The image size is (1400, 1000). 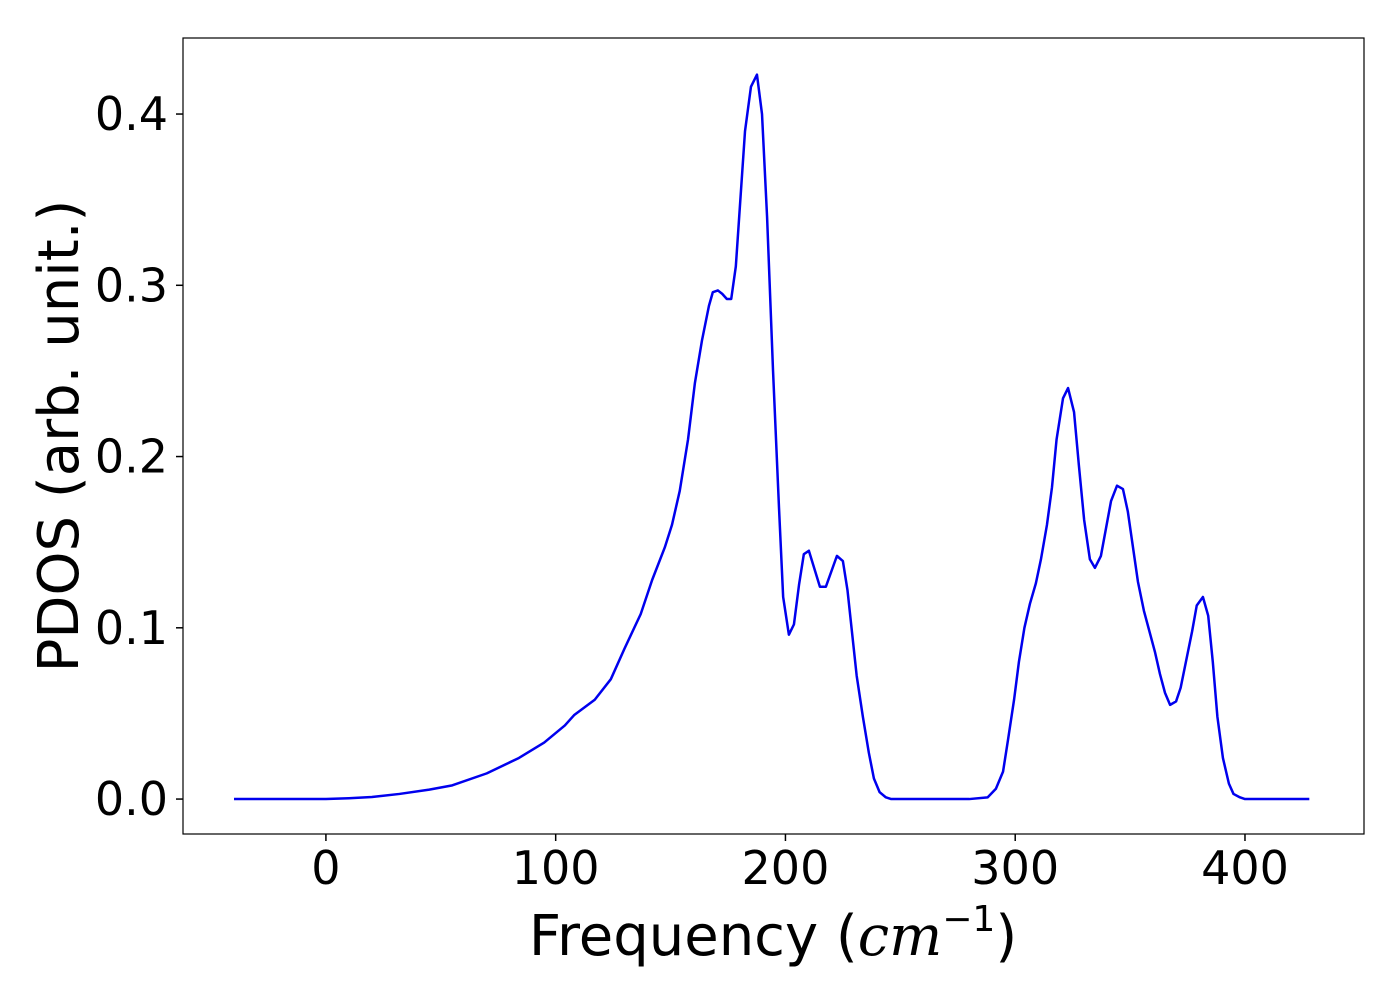 What do you see at coordinates (131, 285) in the screenshot?
I see `y-tick-label: 0.3` at bounding box center [131, 285].